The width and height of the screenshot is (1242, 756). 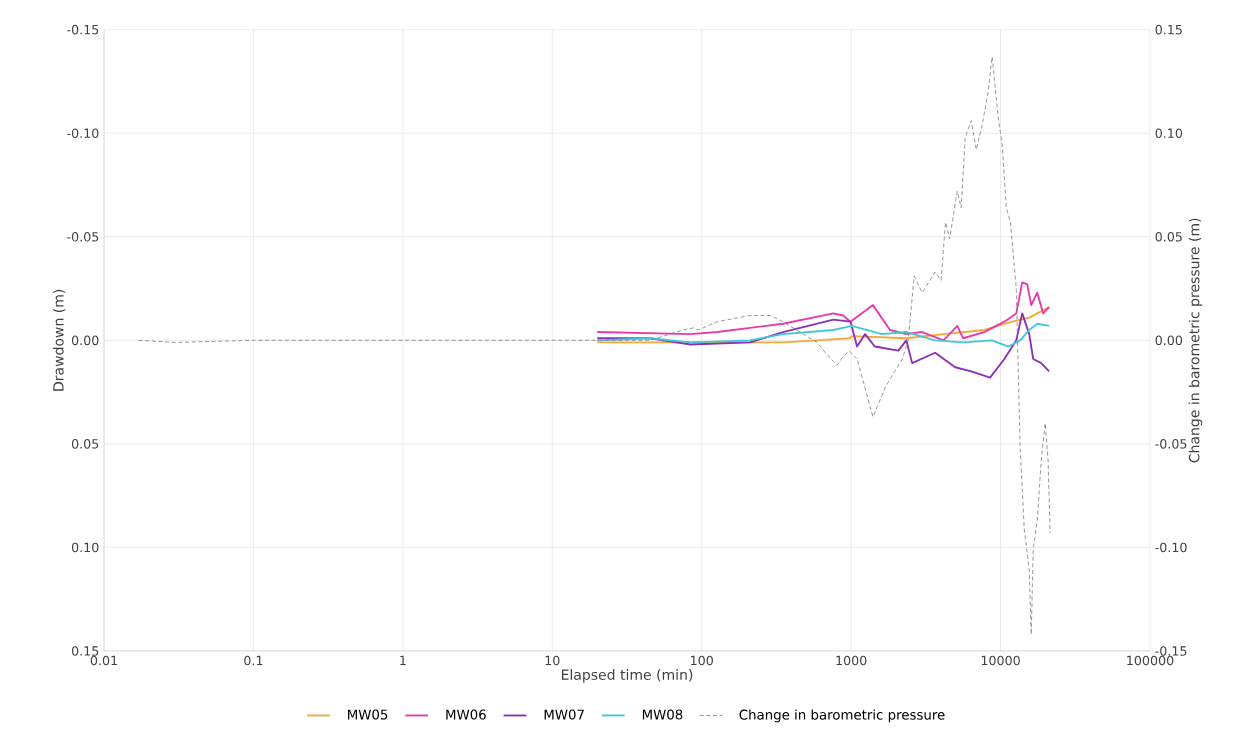 I want to click on y-tick-label: -0.15, so click(x=83, y=29).